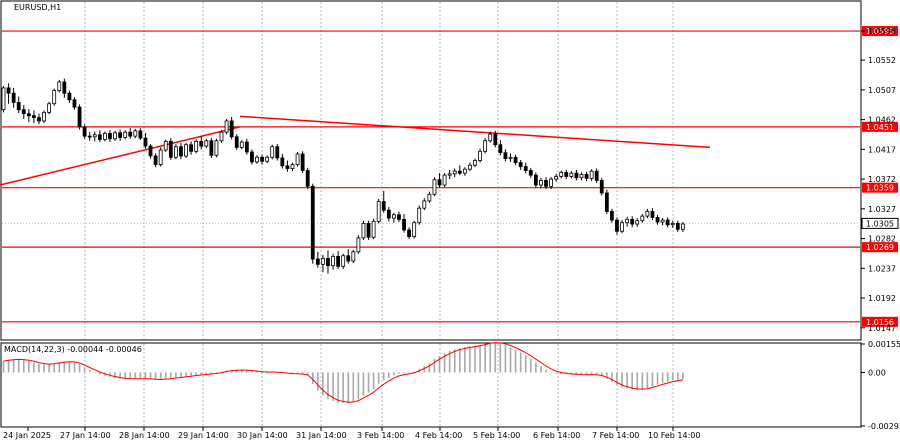 The width and height of the screenshot is (900, 441). What do you see at coordinates (880, 247) in the screenshot?
I see `level-price-label: 1.0269` at bounding box center [880, 247].